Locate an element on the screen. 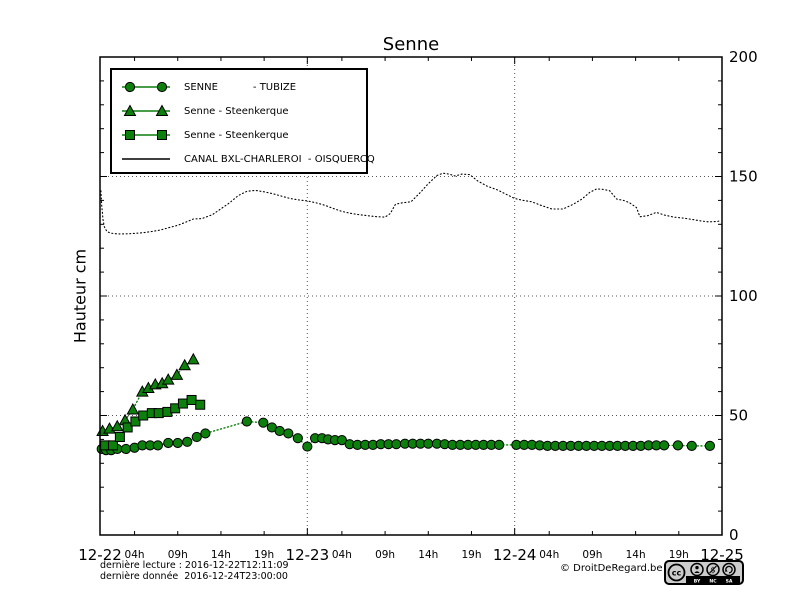 The width and height of the screenshot is (800, 600). x-axis-day-label: 12-23 is located at coordinates (308, 555).